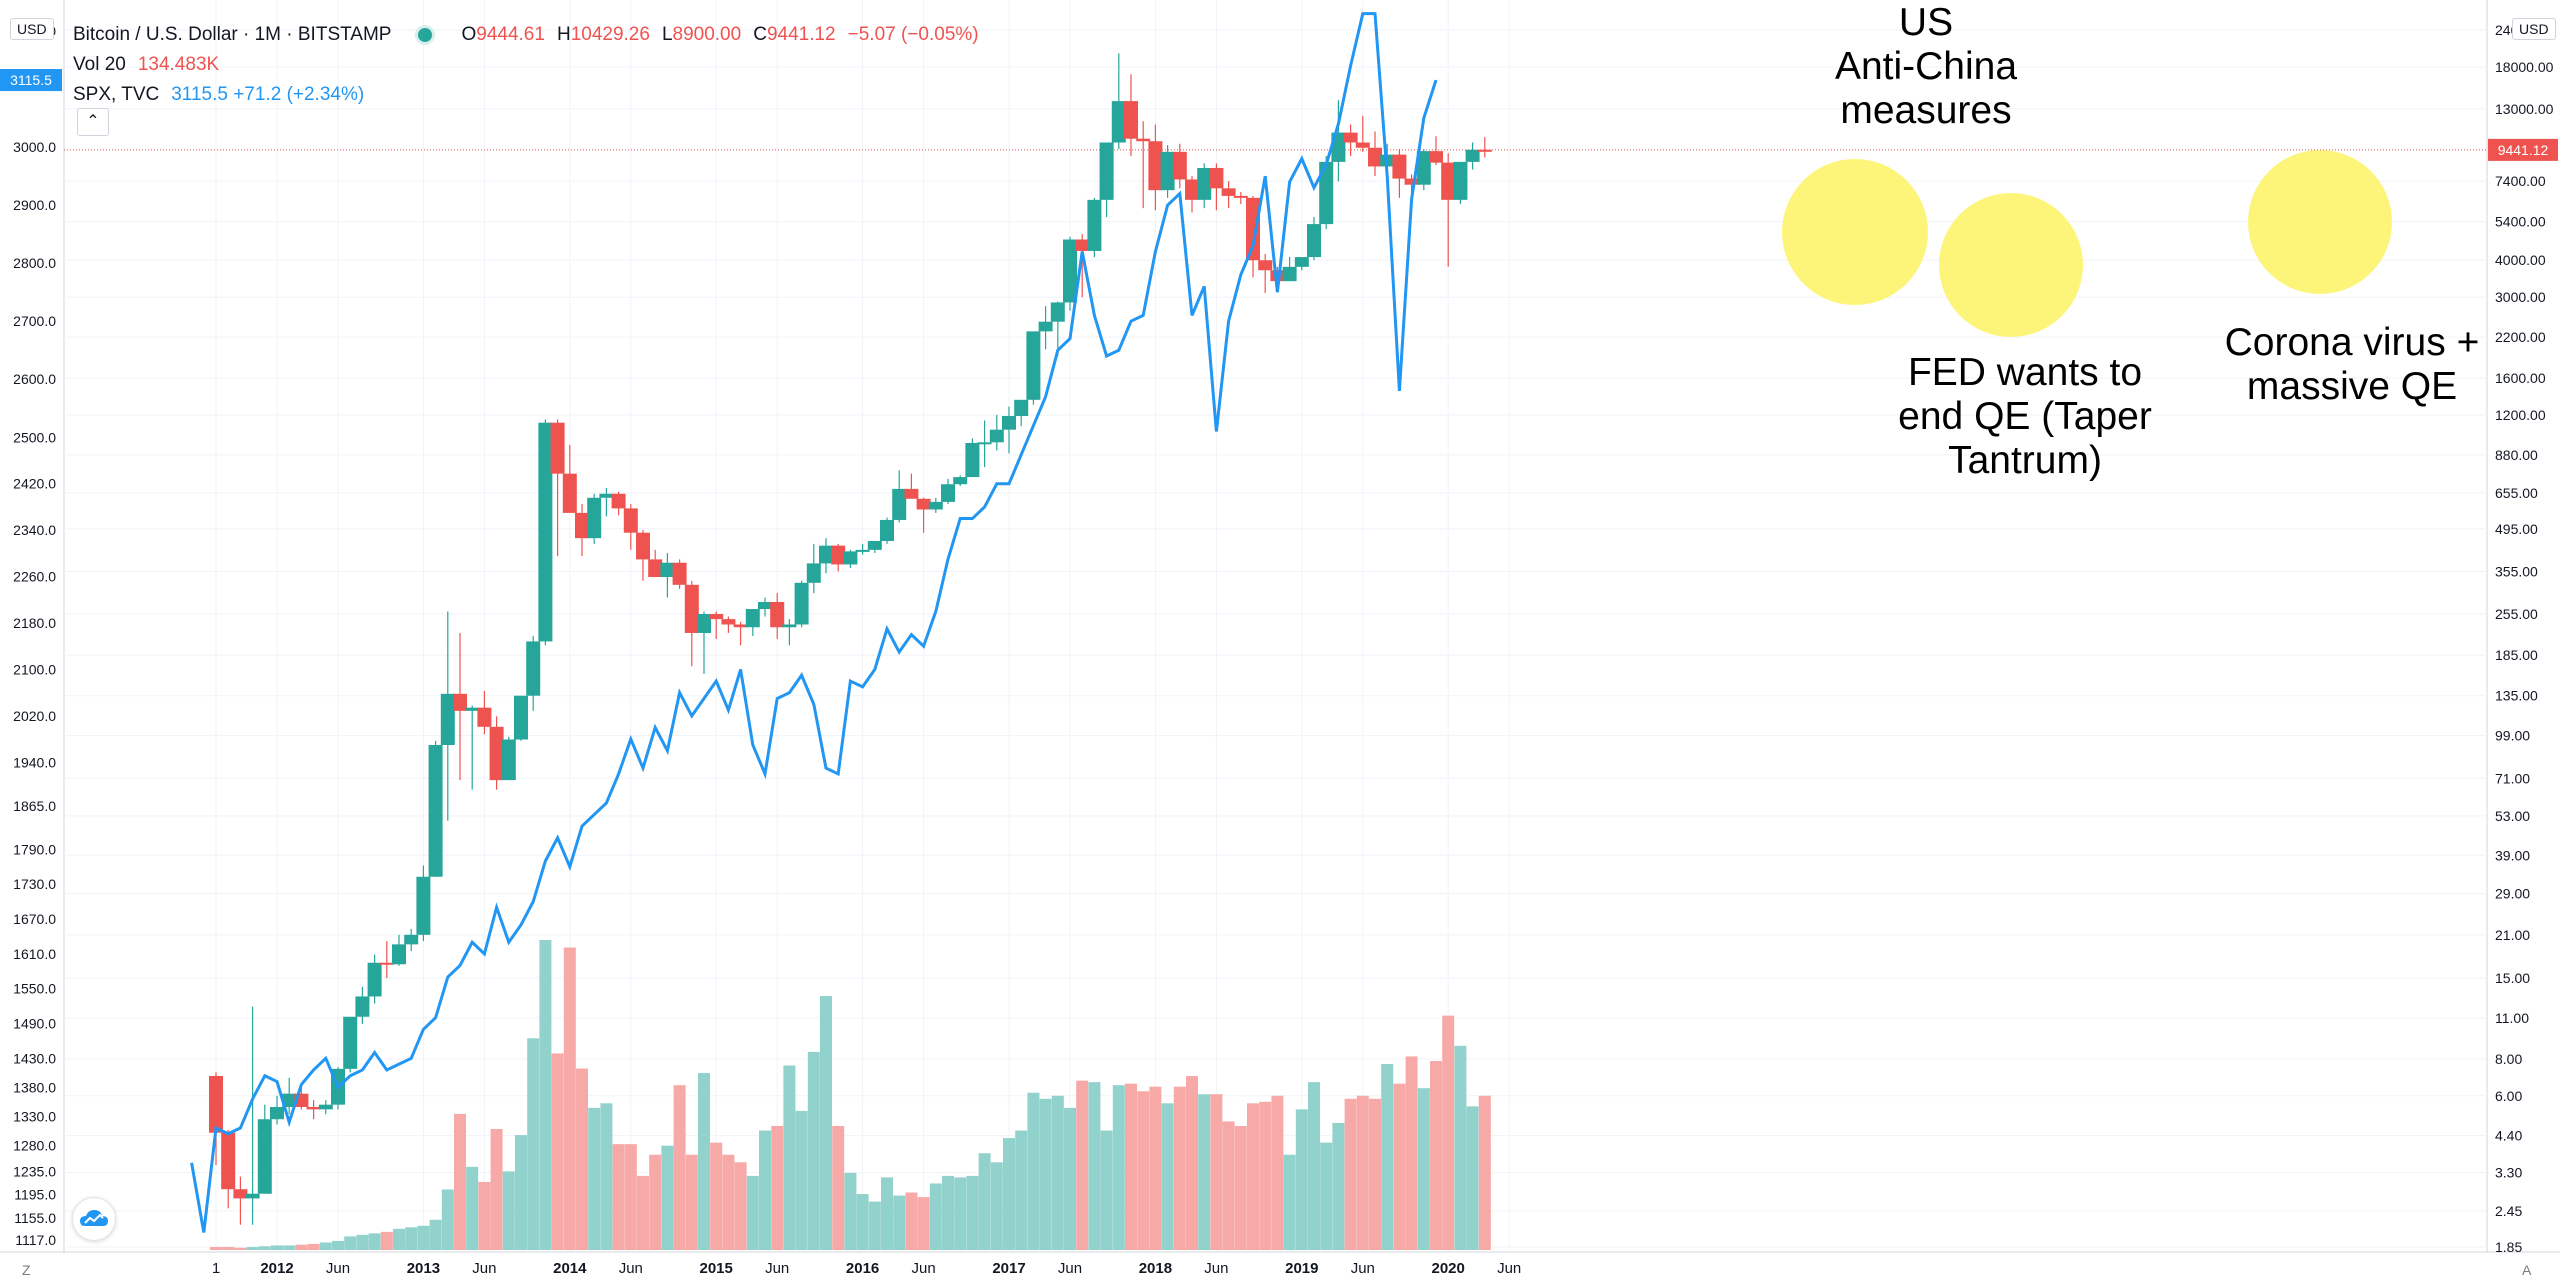 The width and height of the screenshot is (2560, 1287). I want to click on left-scale-currency: USD, so click(32, 29).